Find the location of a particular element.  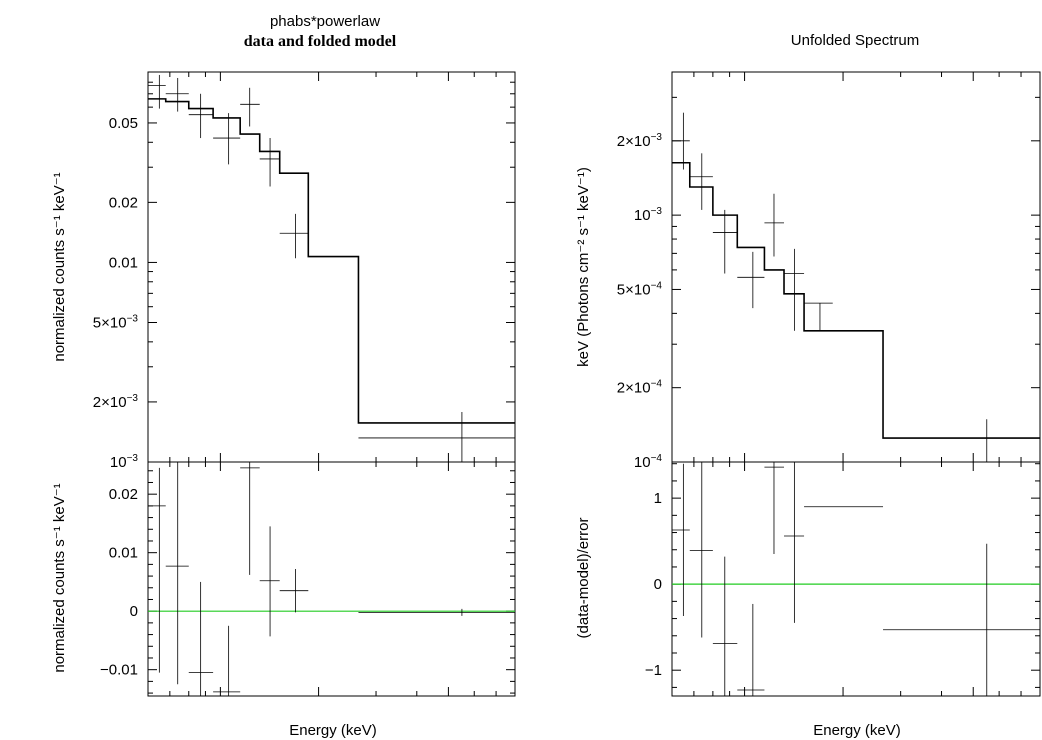

y-tick-label: 0.05 is located at coordinates (123, 123).